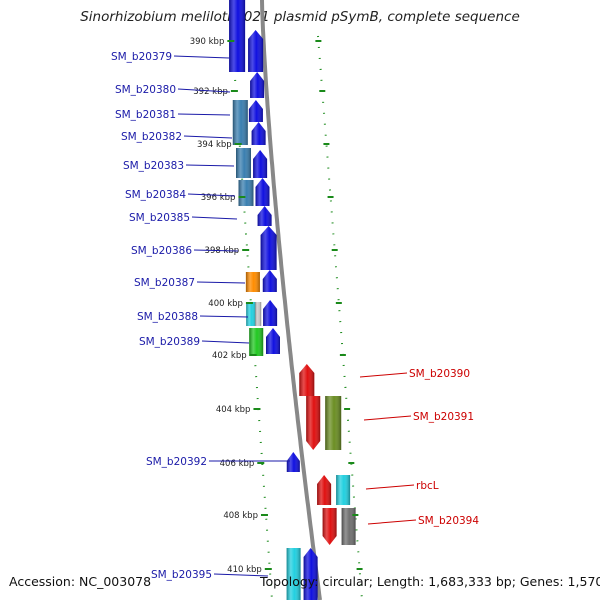  I want to click on gene-sm-b20388-arrow, so click(270, 313).